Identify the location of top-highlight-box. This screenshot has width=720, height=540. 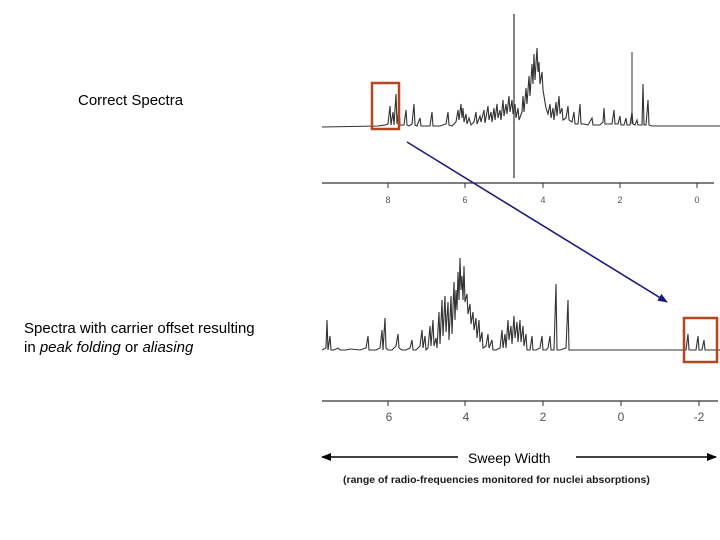
(385, 106).